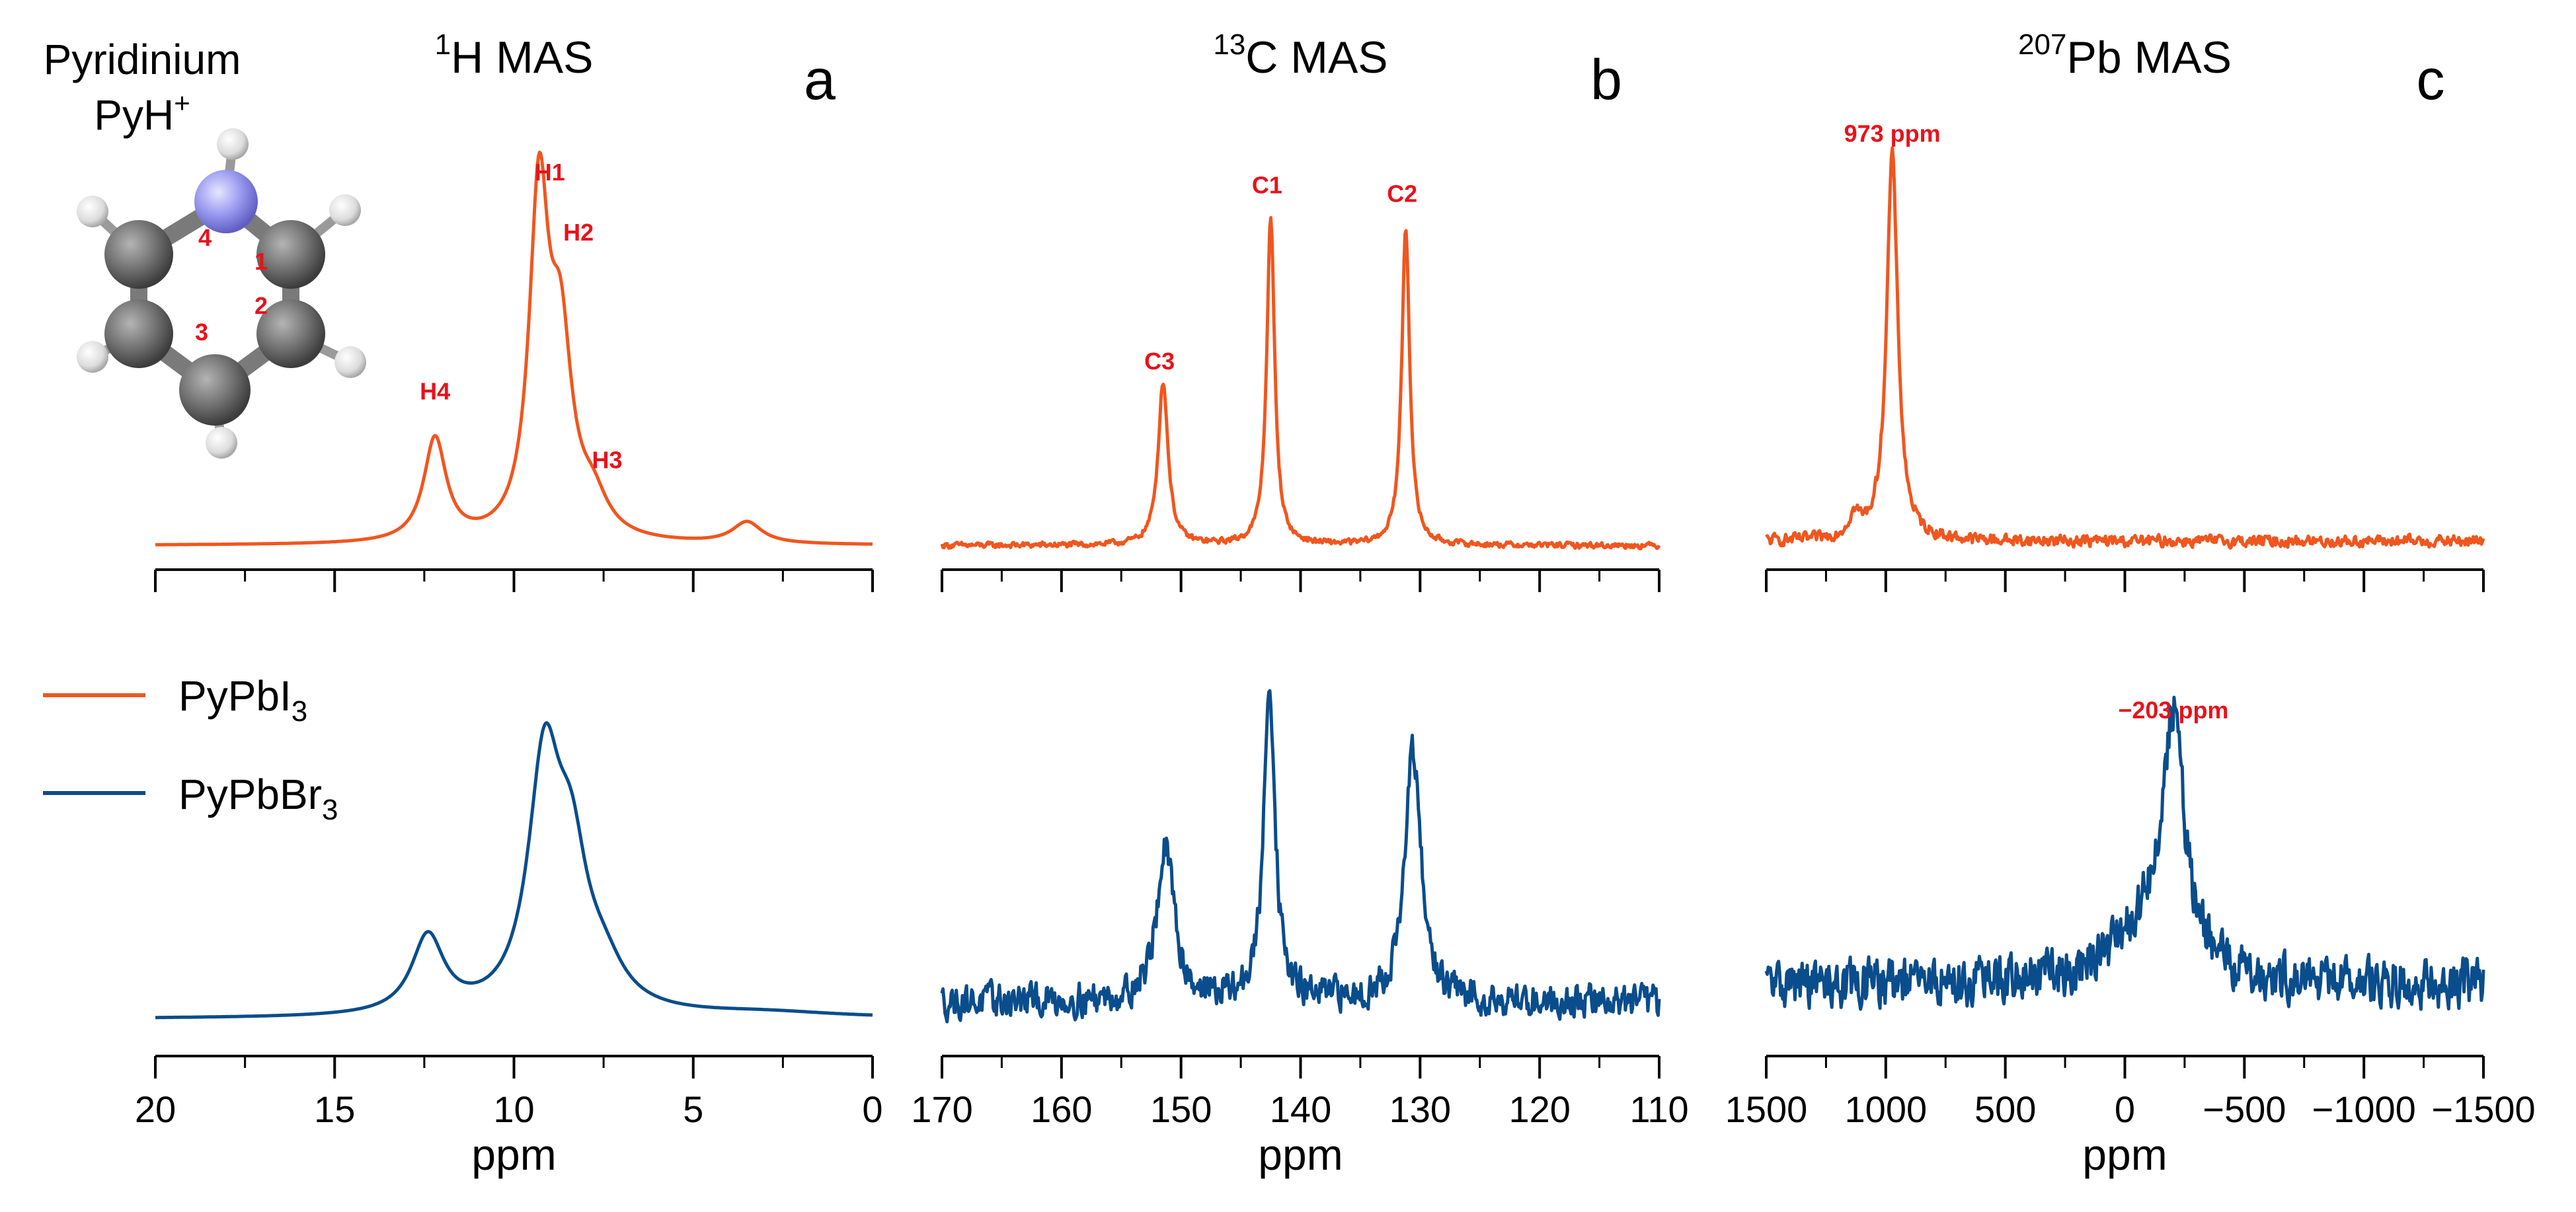  Describe the element at coordinates (435, 391) in the screenshot. I see `peak-label: H4` at that location.